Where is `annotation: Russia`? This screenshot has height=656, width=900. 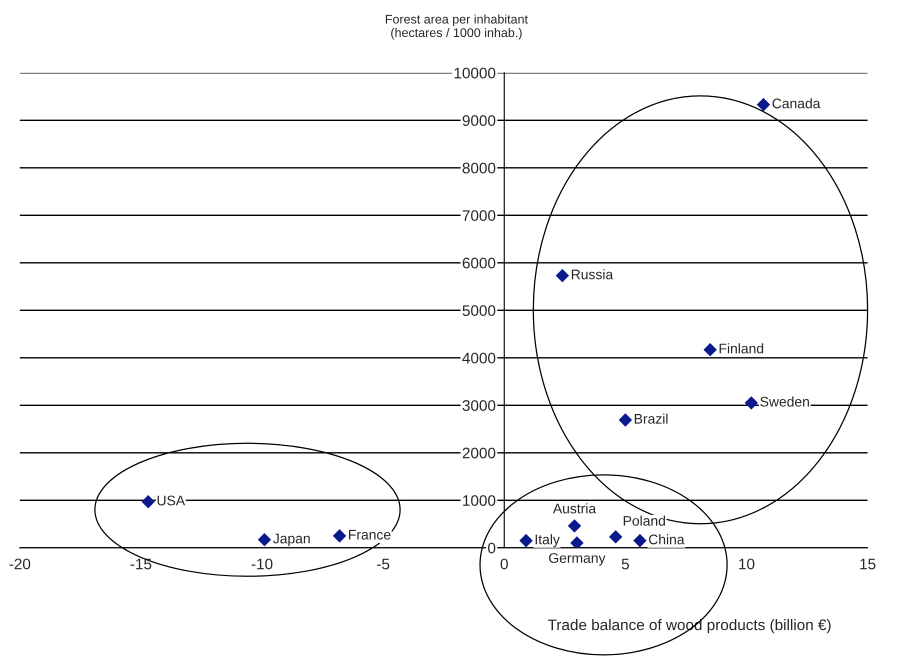 annotation: Russia is located at coordinates (593, 274).